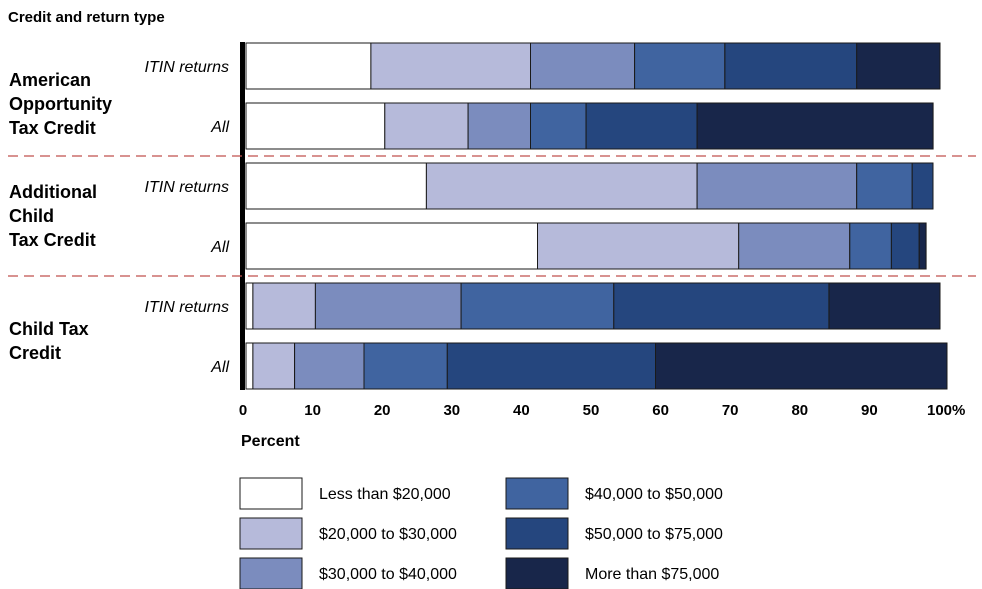  I want to click on bar-segment-row6-series5, so click(551, 366).